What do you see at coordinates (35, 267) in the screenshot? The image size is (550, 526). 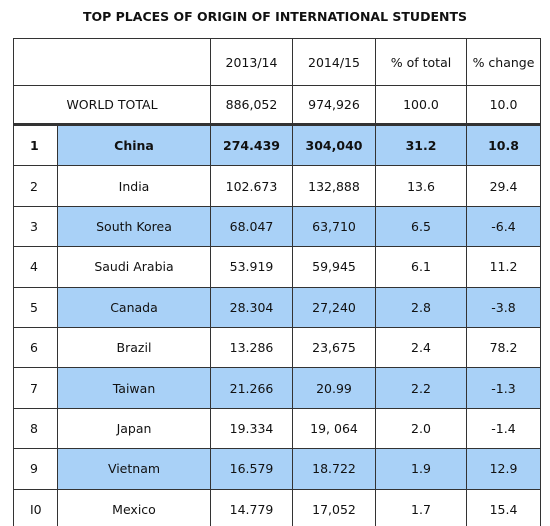 I see `rank-cell: 4` at bounding box center [35, 267].